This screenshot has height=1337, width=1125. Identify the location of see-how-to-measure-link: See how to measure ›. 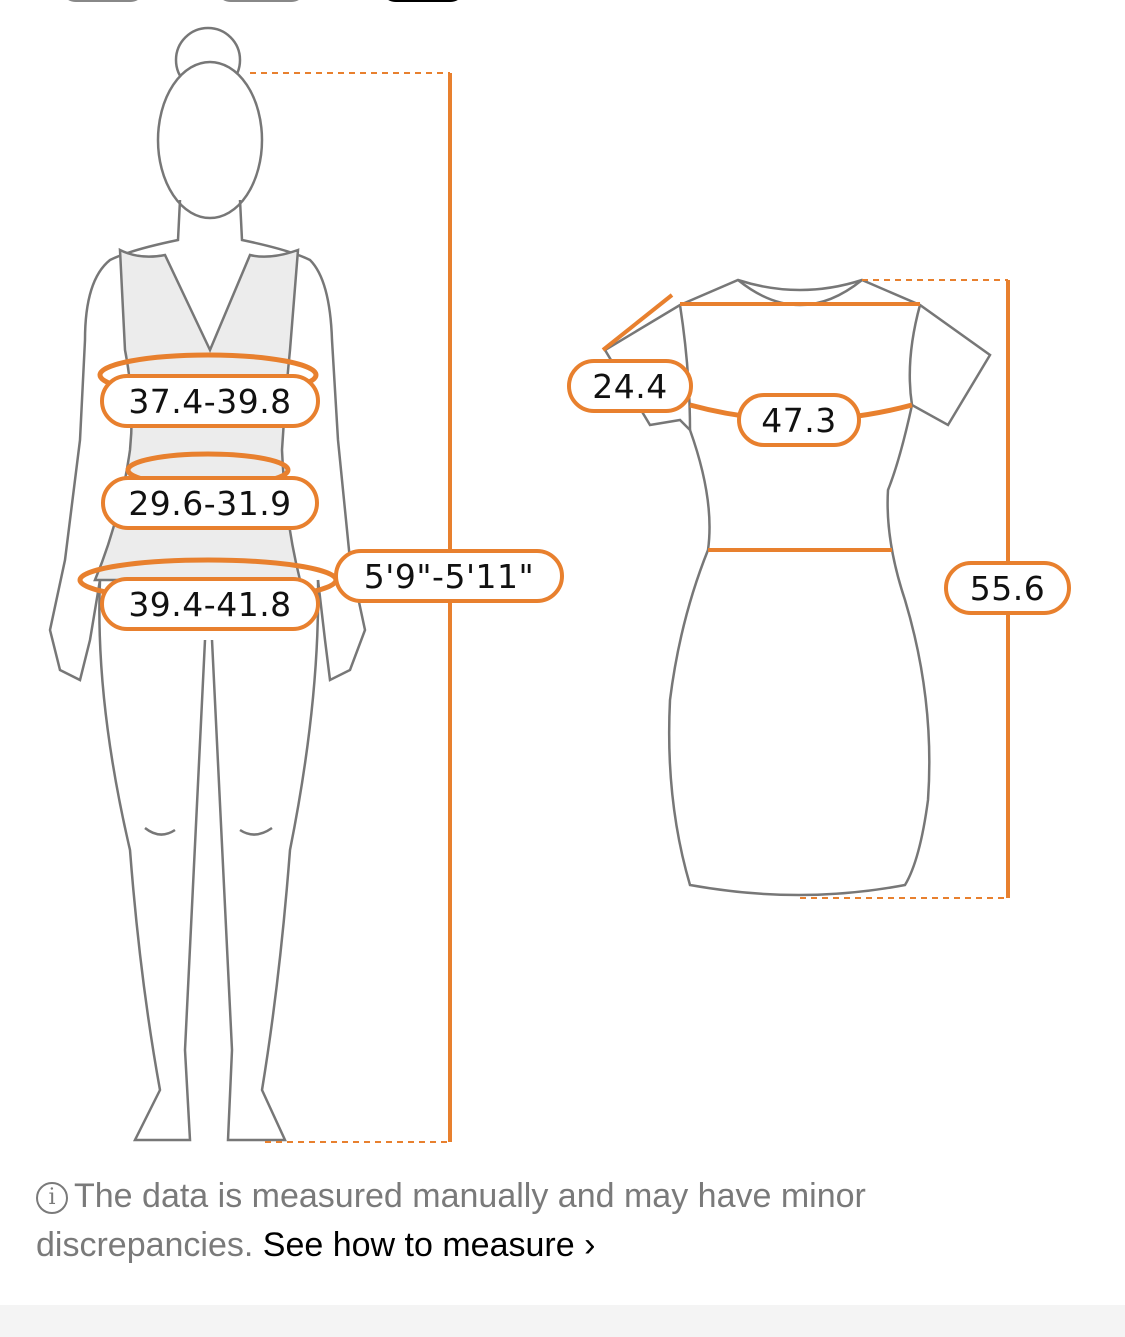
(429, 1245).